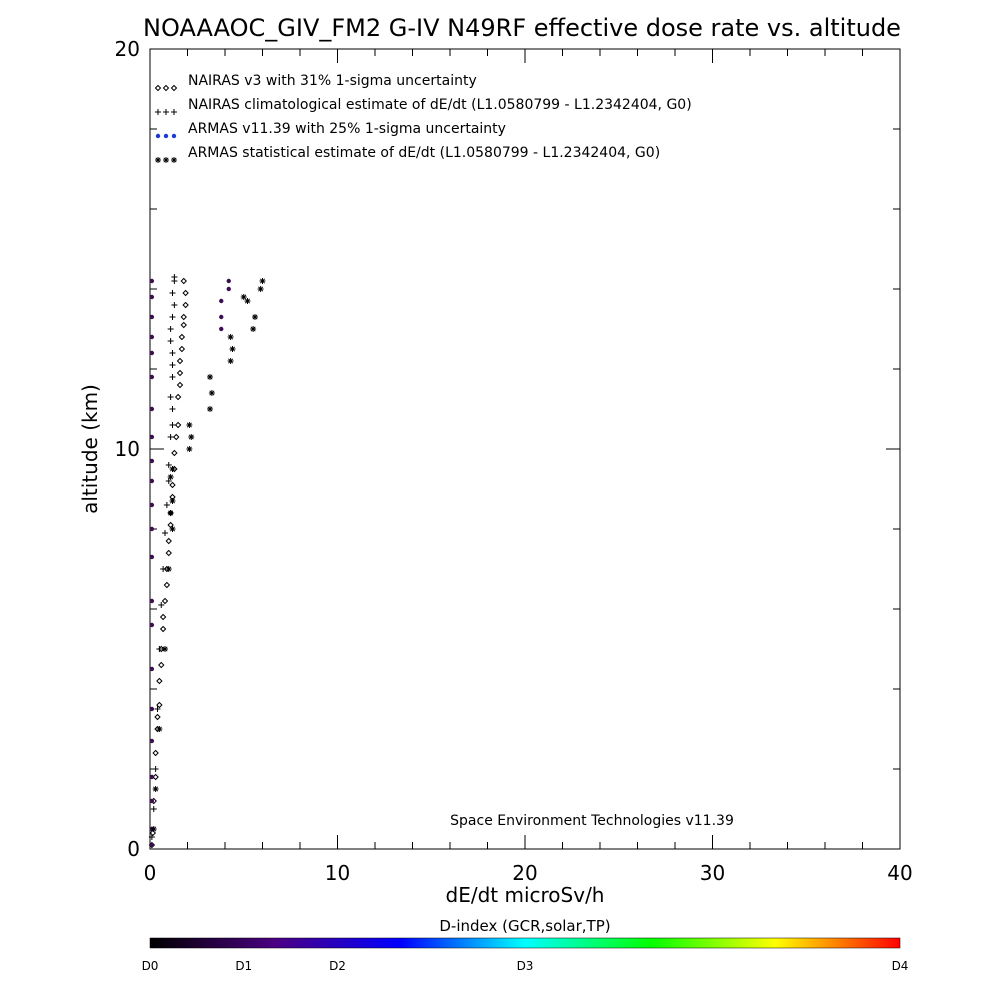 This screenshot has width=1000, height=1004. I want to click on x-tick-label: 30, so click(712, 873).